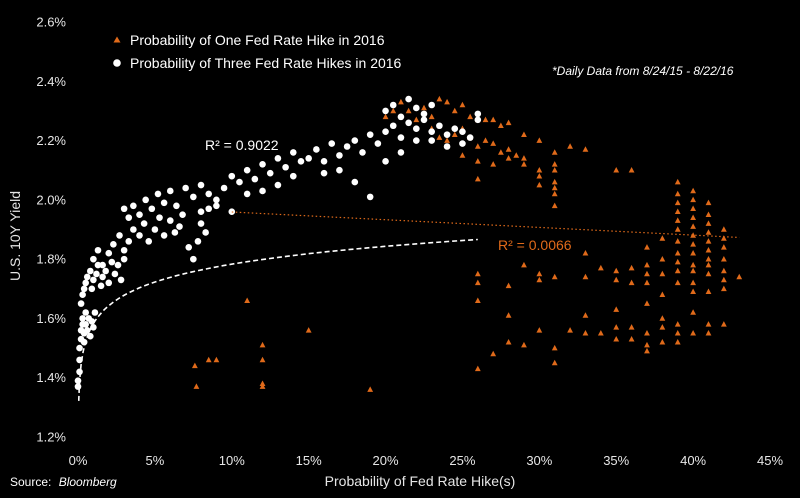  I want to click on source-label: Source:, so click(30, 482).